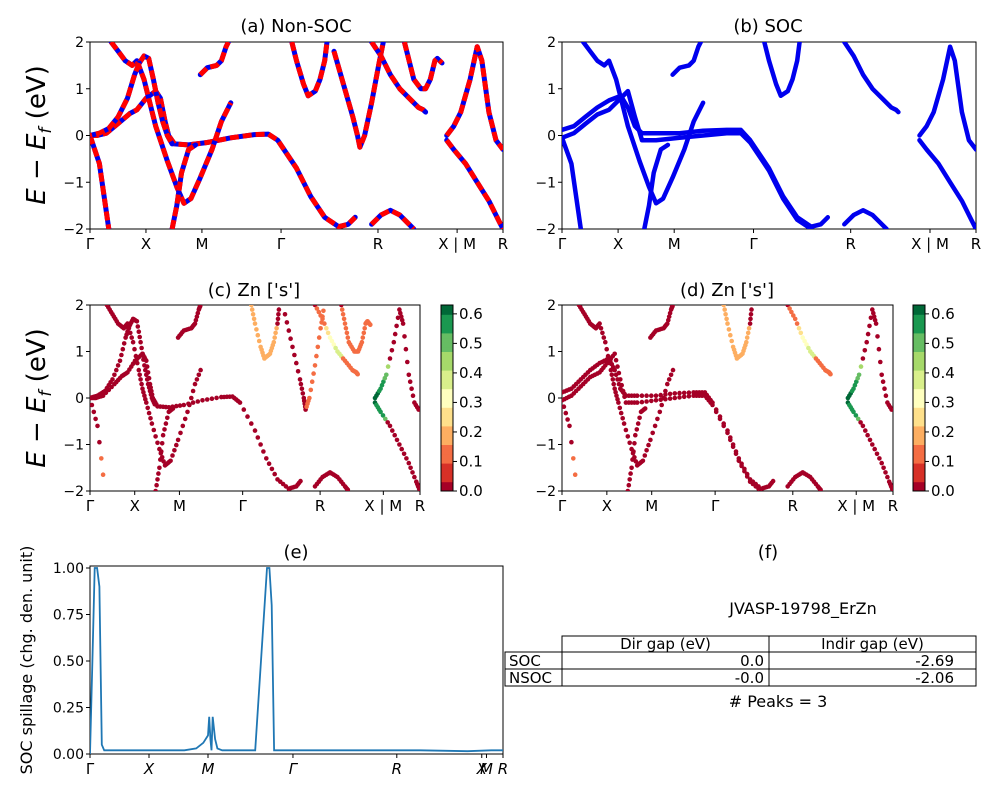 The width and height of the screenshot is (1000, 800). Describe the element at coordinates (201, 244) in the screenshot. I see `axes-a-xtick-label: M` at that location.